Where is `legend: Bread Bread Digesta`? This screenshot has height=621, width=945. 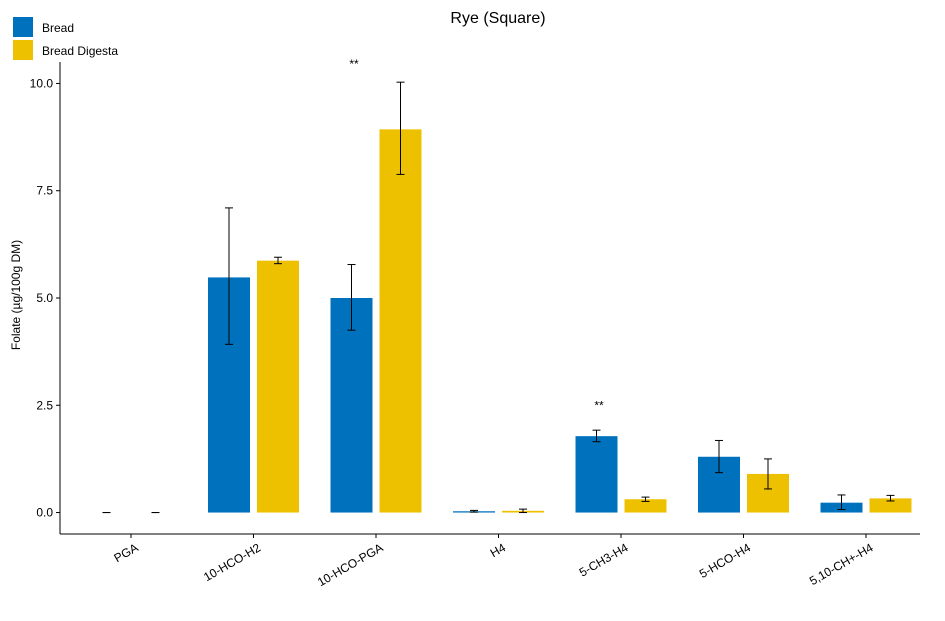 legend: Bread Bread Digesta is located at coordinates (65, 38).